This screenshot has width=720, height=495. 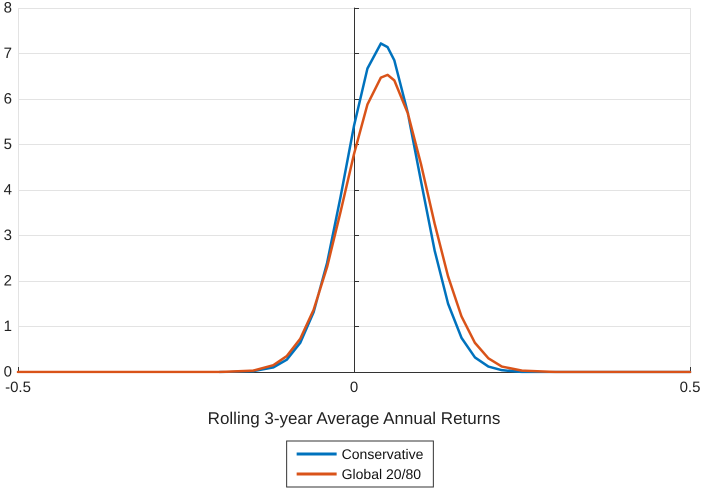 What do you see at coordinates (8, 235) in the screenshot?
I see `y-tick-label: 3` at bounding box center [8, 235].